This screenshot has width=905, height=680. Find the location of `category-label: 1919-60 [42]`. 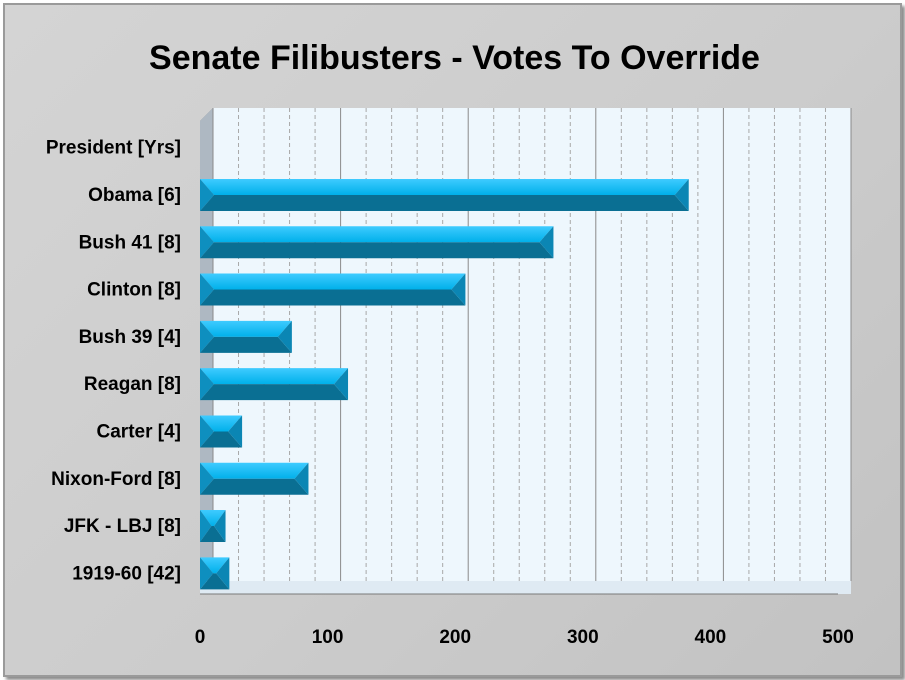

category-label: 1919-60 [42] is located at coordinates (126, 573).